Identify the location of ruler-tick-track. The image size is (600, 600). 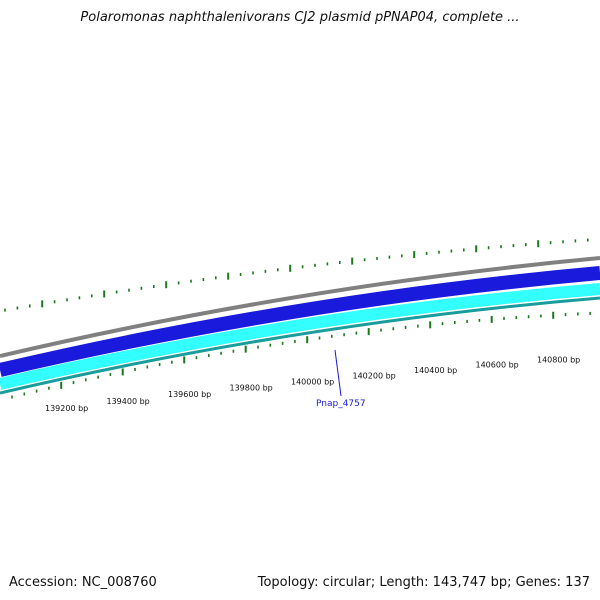
(301, 355).